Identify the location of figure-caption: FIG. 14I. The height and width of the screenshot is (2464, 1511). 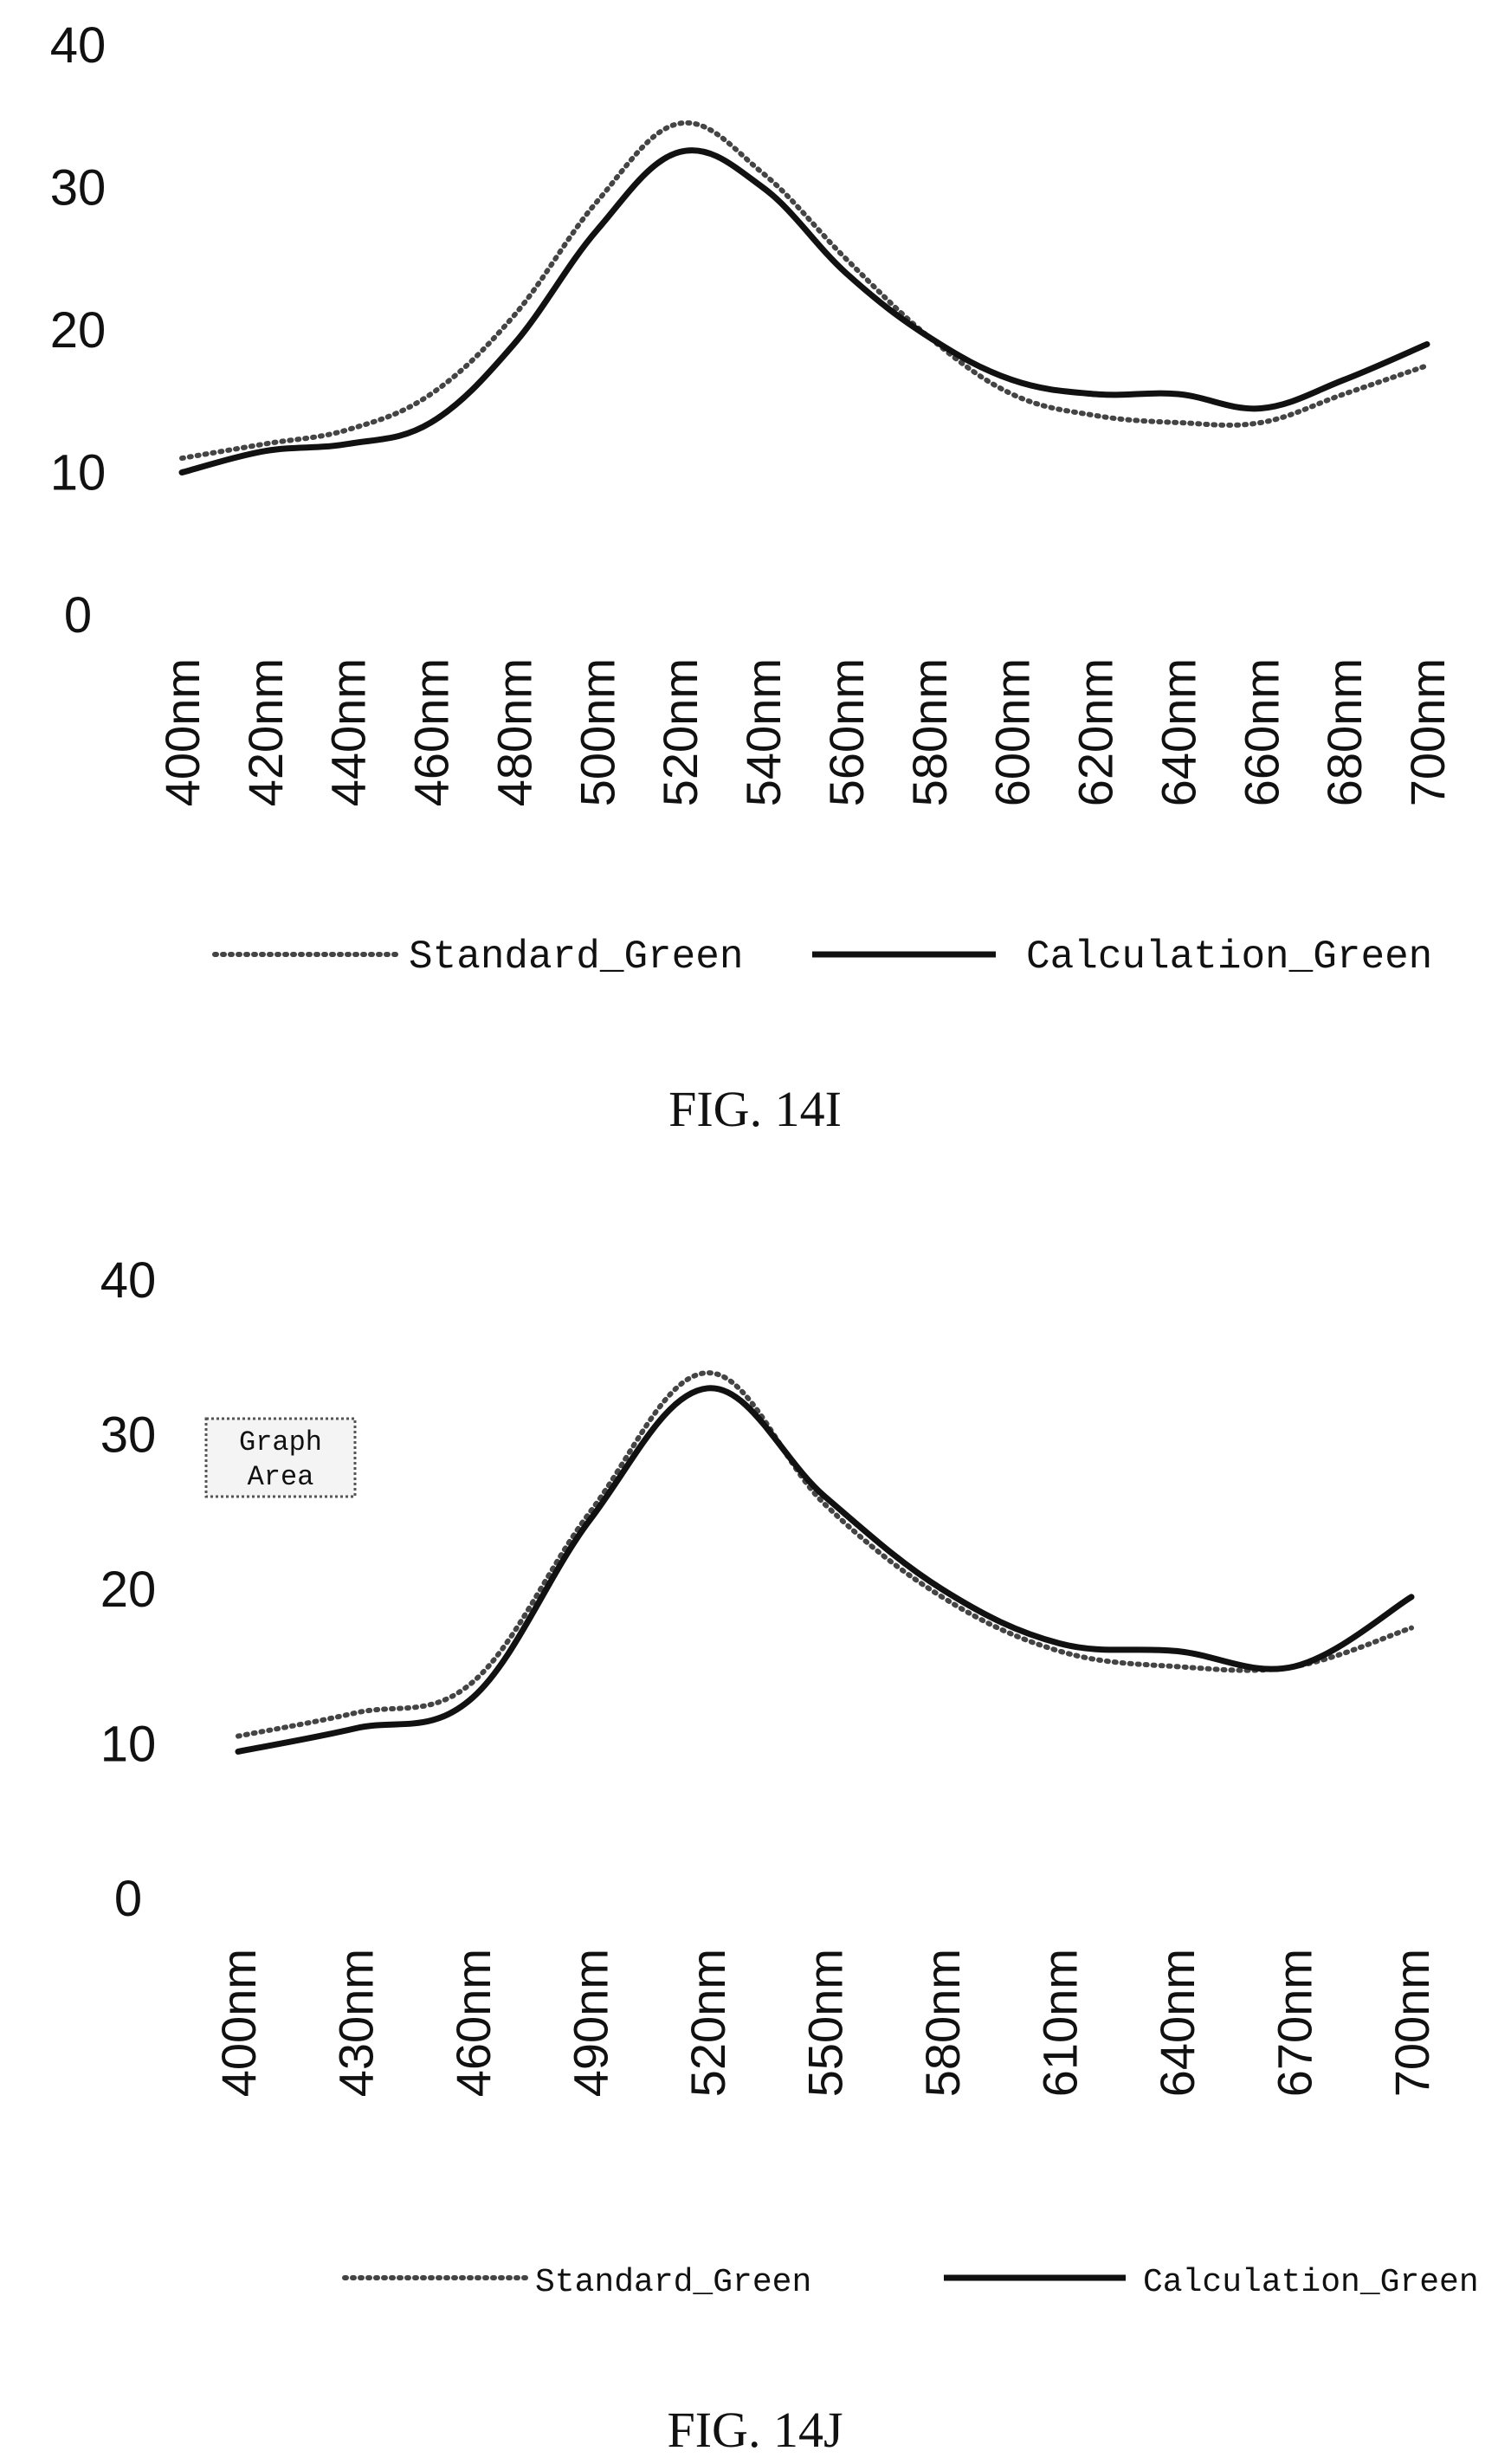
(755, 1109).